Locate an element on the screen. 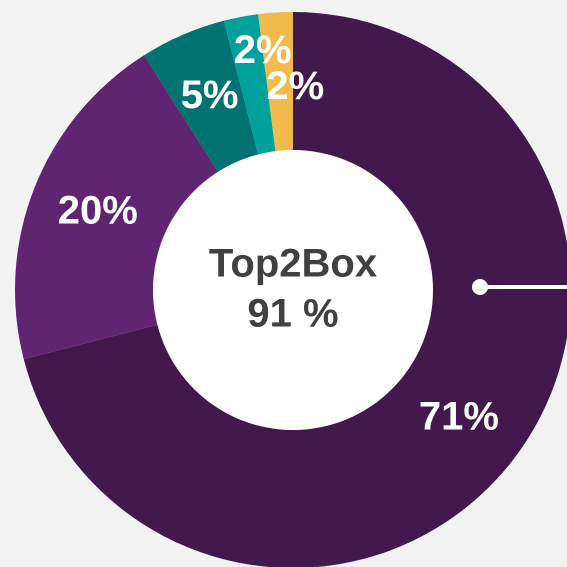 Image resolution: width=567 pixels, height=567 pixels. center-value: 91 % is located at coordinates (292, 314).